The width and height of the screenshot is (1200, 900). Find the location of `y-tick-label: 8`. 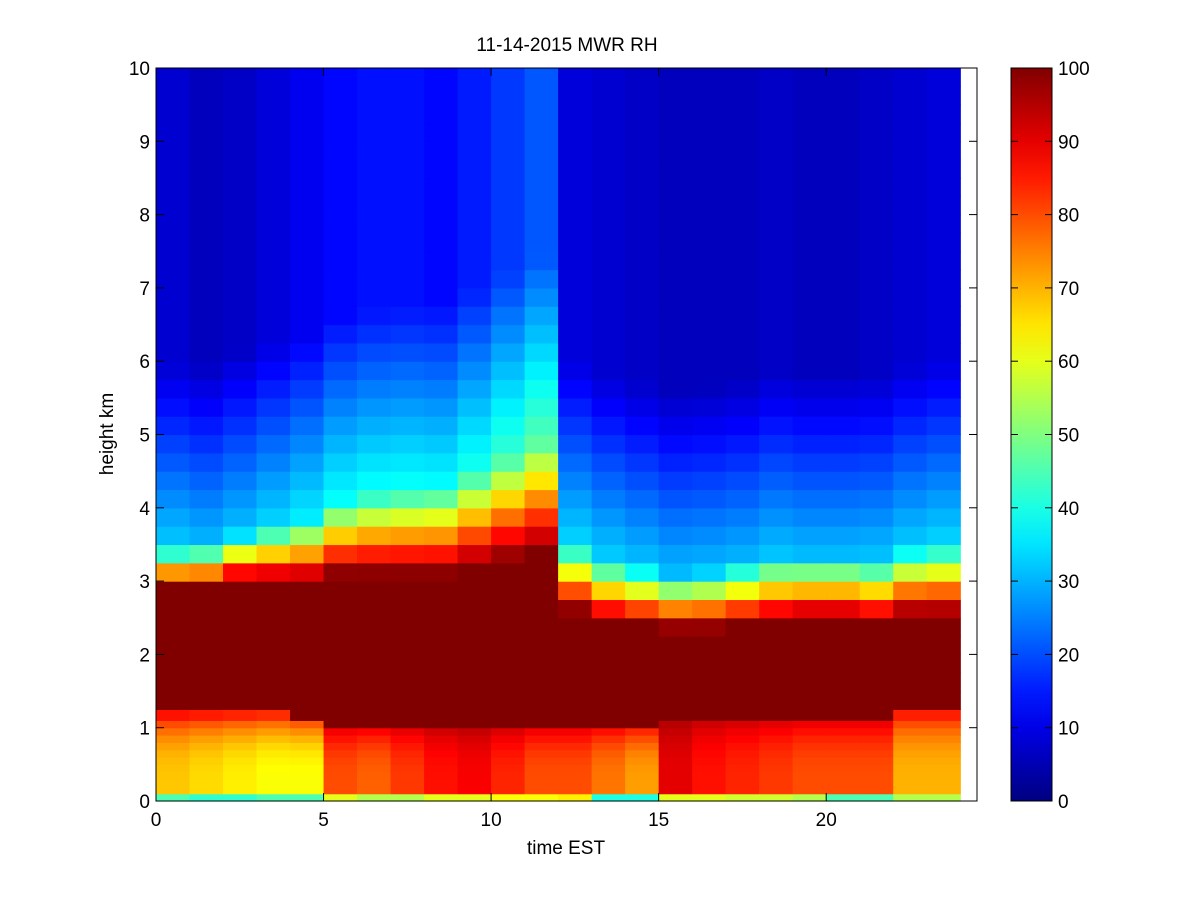

y-tick-label: 8 is located at coordinates (144, 216).